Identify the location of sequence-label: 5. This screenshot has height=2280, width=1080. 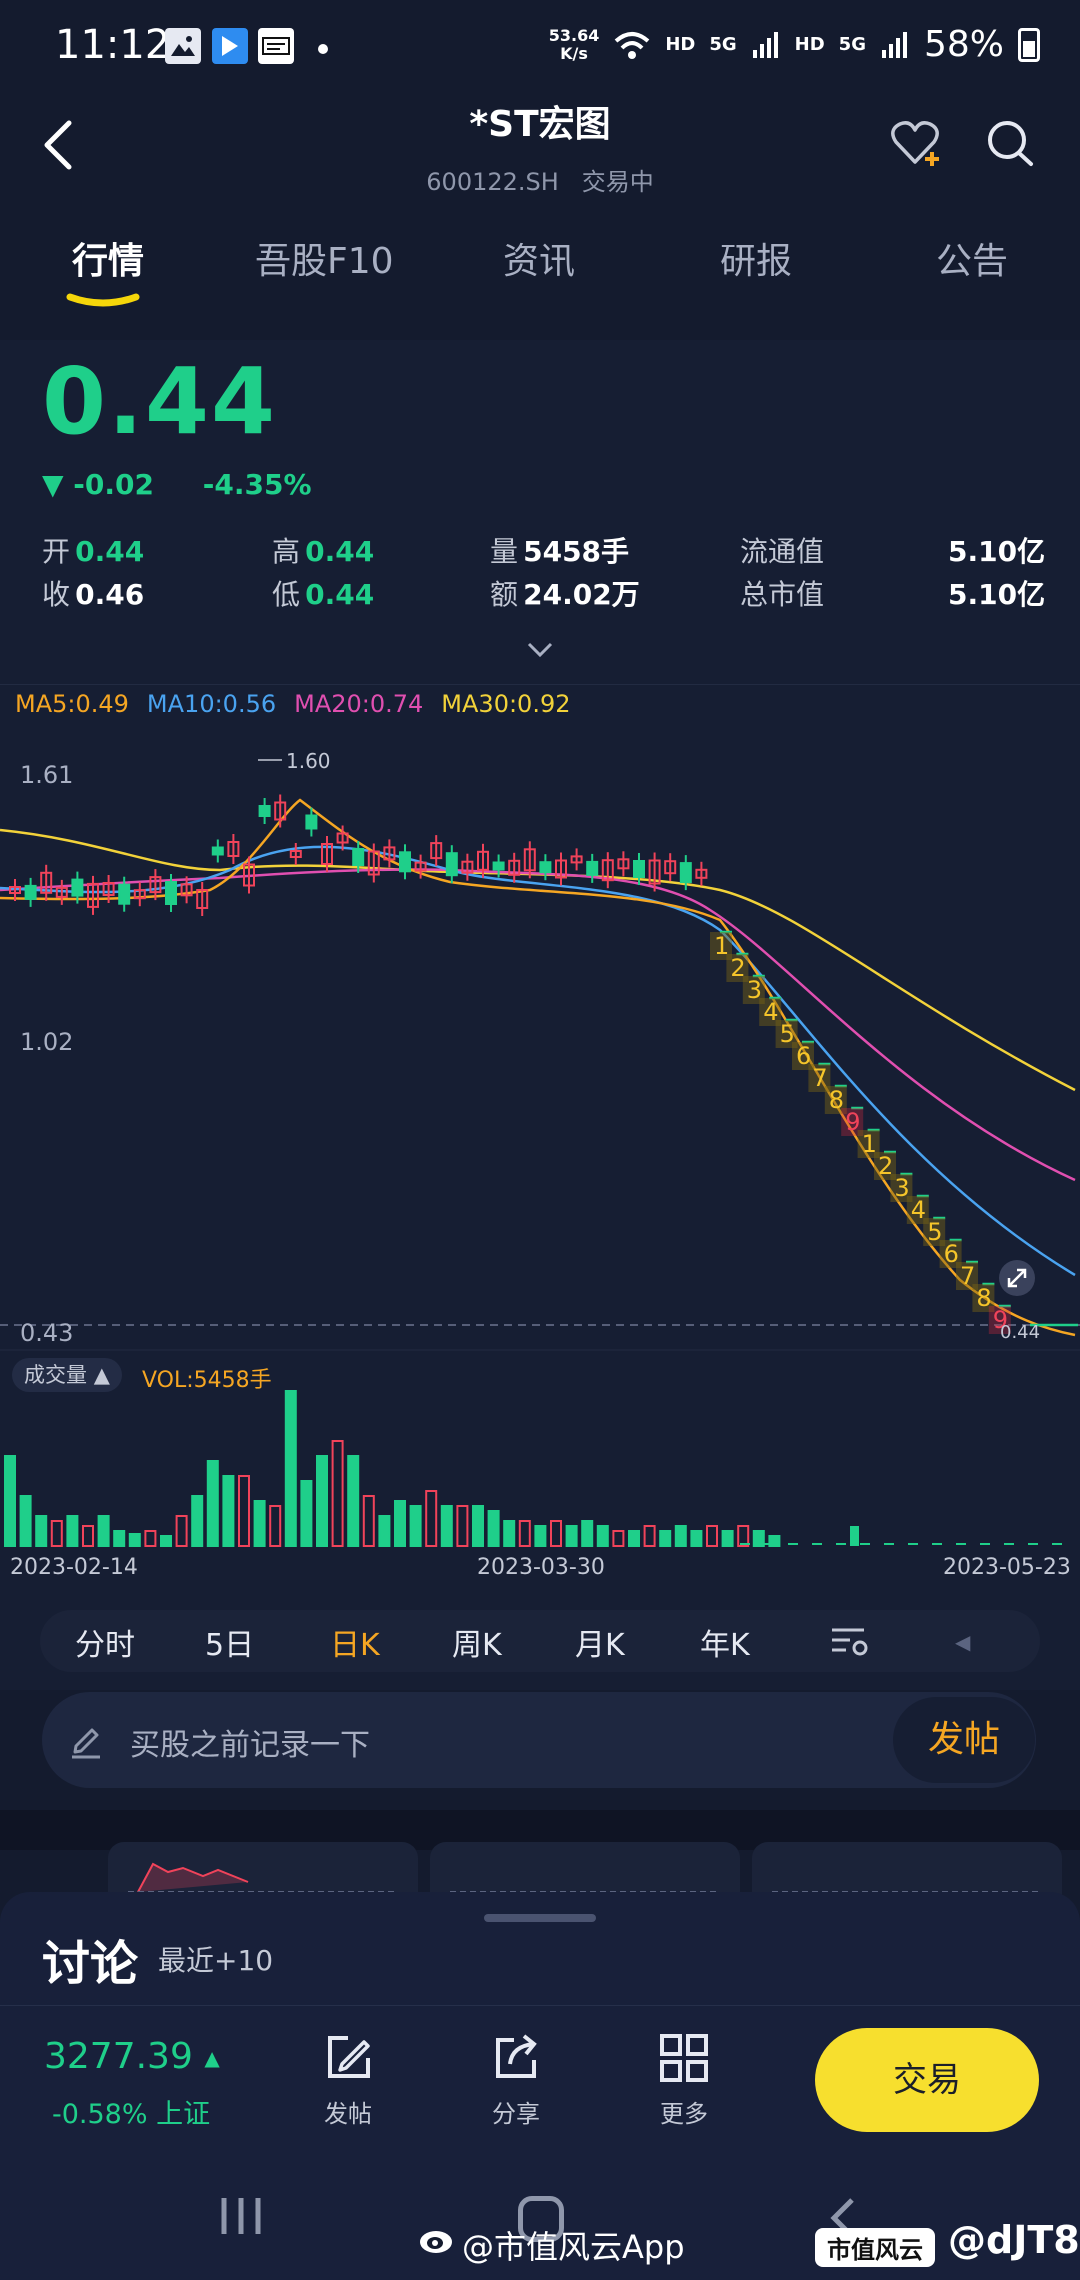
(934, 1232).